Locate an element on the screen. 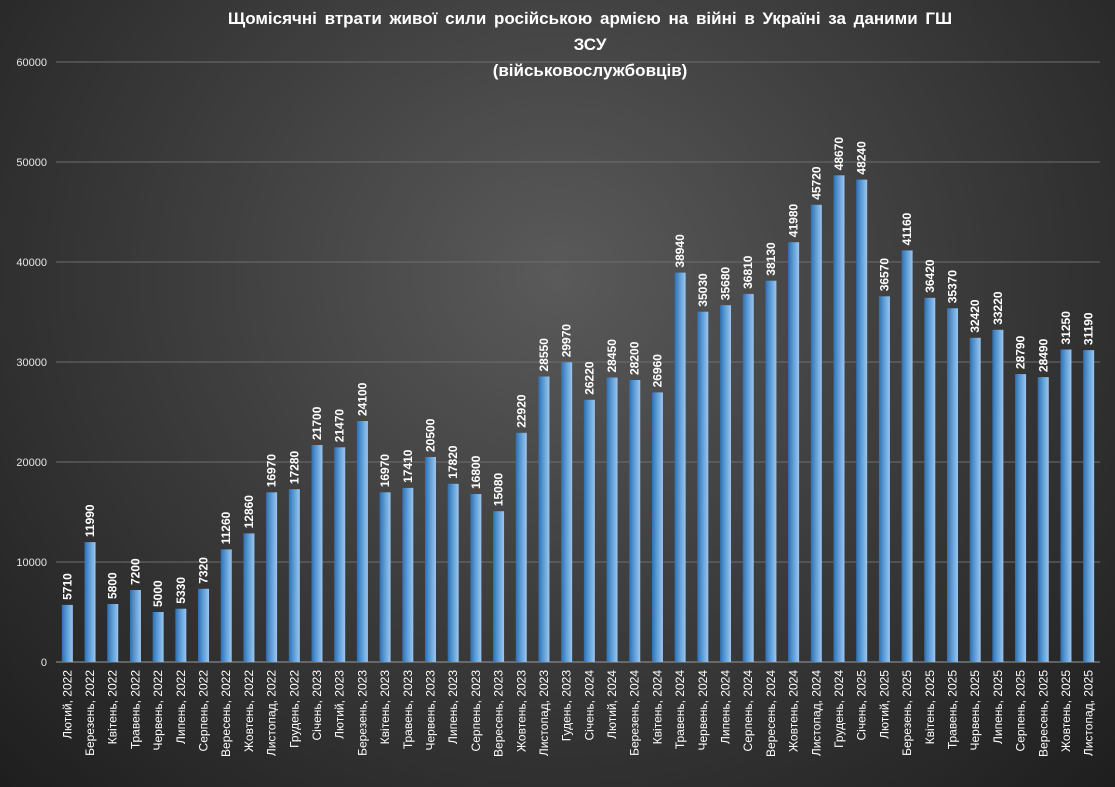 This screenshot has width=1115, height=787. data-label: 16970 is located at coordinates (385, 471).